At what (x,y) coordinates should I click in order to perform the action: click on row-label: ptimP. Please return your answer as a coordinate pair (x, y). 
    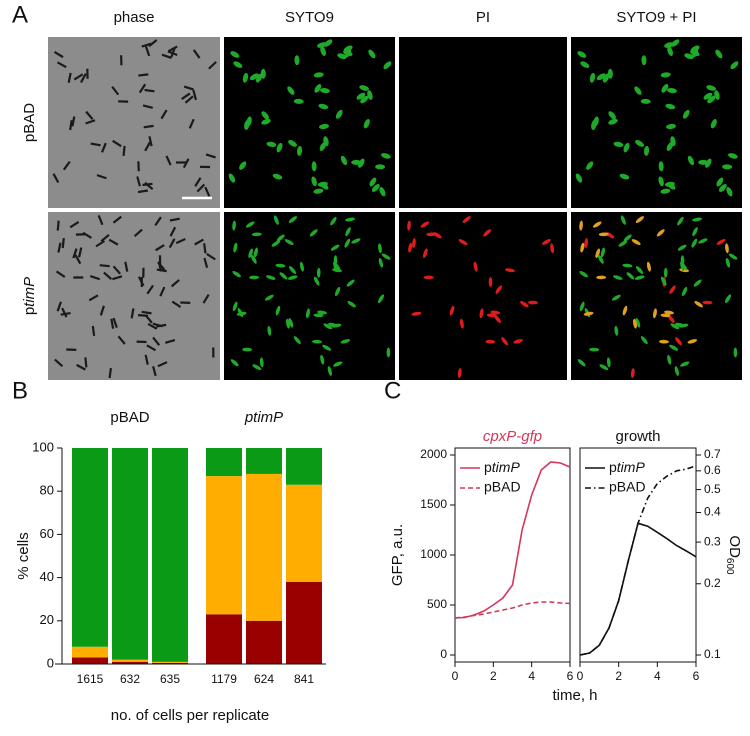
    Looking at the image, I should click on (29, 296).